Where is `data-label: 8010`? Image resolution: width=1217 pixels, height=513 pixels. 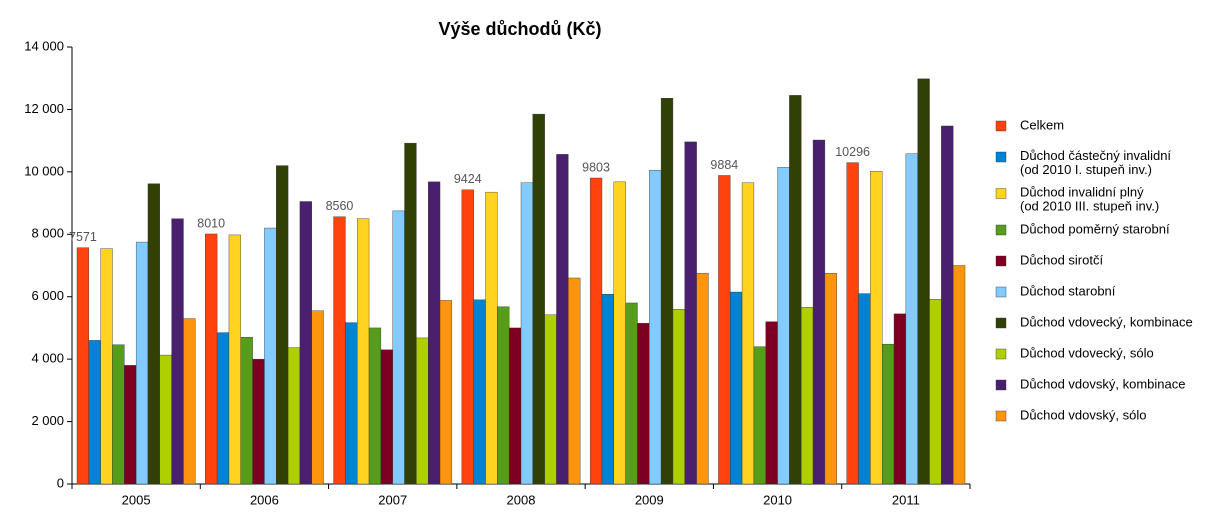 data-label: 8010 is located at coordinates (211, 223).